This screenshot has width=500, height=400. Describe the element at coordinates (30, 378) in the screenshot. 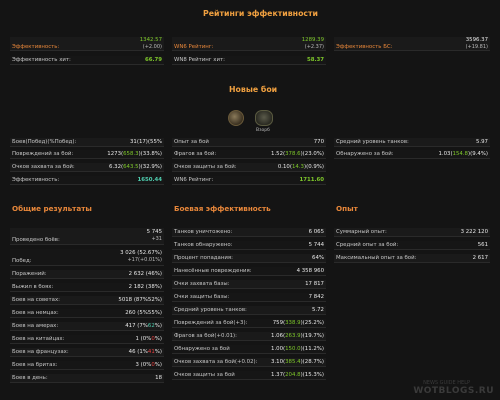

I see `row-label: Боев в день:` at that location.